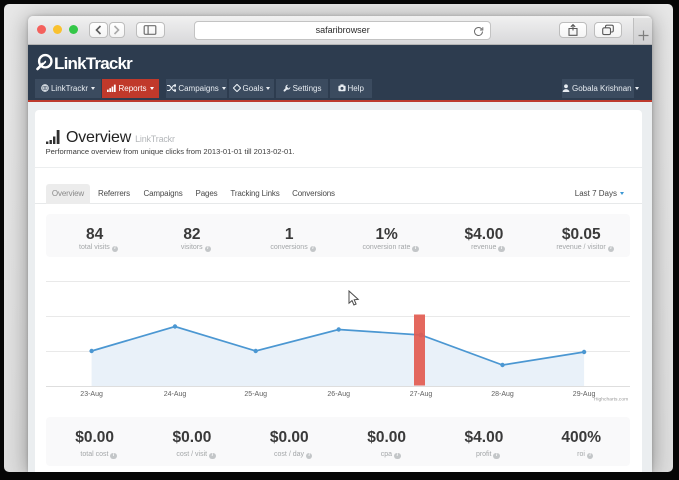 Image resolution: width=679 pixels, height=480 pixels. I want to click on svg-text: 24-Aug, so click(175, 394).